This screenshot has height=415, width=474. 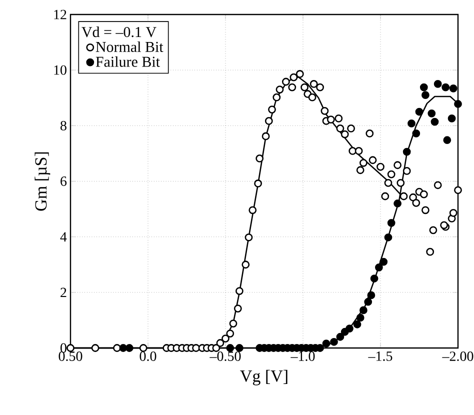 I want to click on legend-title: Vd = –0.1 V, so click(x=119, y=32).